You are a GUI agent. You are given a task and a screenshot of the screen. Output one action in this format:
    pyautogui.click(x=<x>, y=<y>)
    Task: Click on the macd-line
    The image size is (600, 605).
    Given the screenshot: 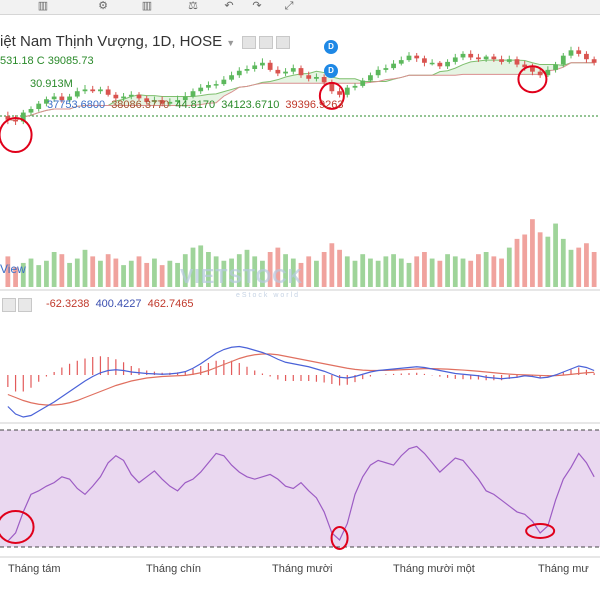 What is the action you would take?
    pyautogui.click(x=301, y=381)
    